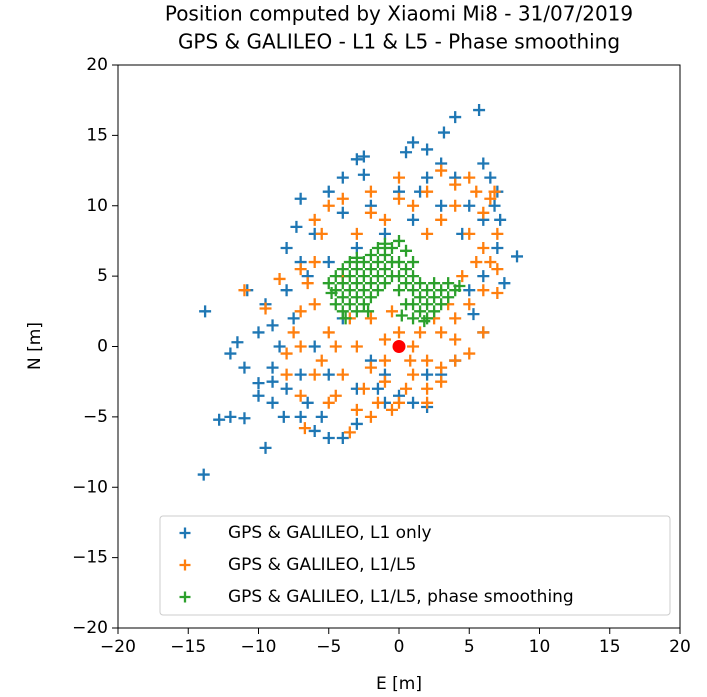 The image size is (707, 697). I want to click on x-tick-label: 20, so click(680, 647).